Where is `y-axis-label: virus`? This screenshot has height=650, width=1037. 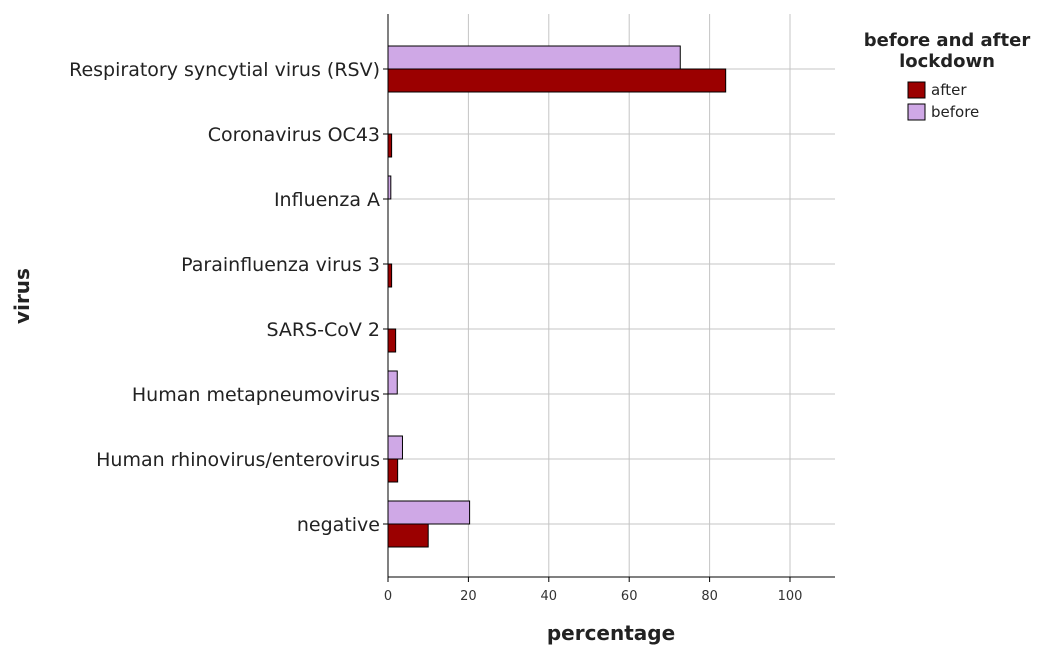
y-axis-label: virus is located at coordinates (22, 296).